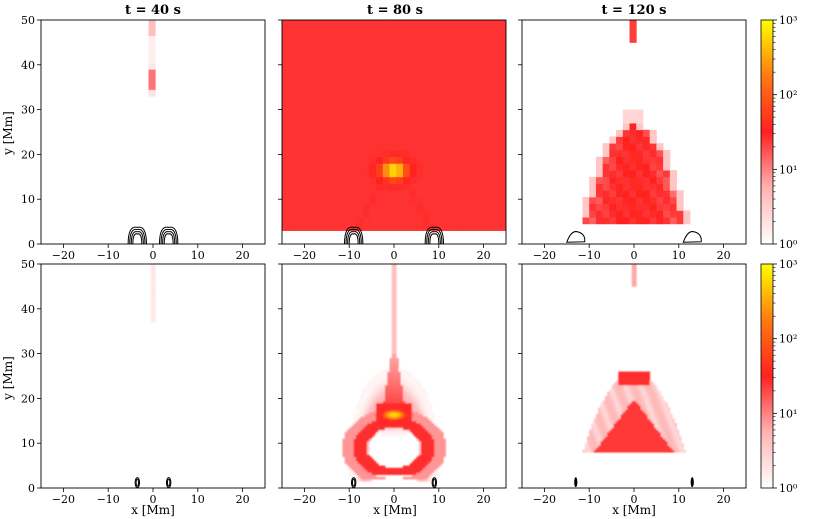  I want to click on x-tick-label: −10, so click(108, 499).